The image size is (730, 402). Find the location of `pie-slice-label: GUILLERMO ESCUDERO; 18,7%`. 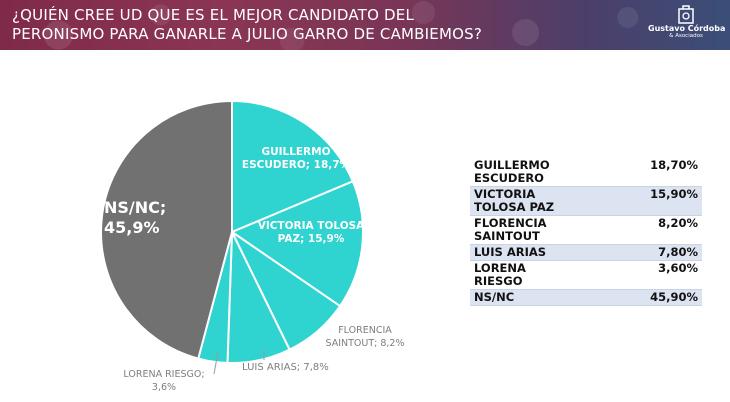

pie-slice-label: GUILLERMO ESCUDERO; 18,7% is located at coordinates (296, 158).